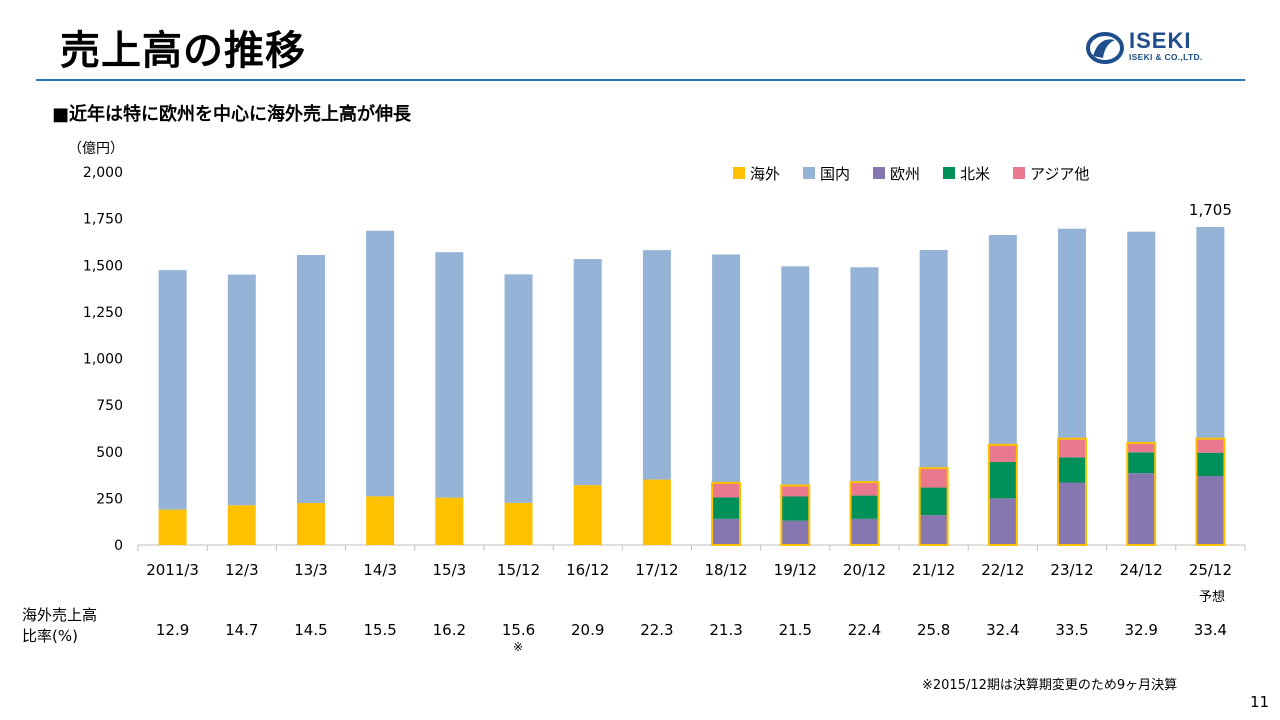  I want to click on legend-label-overseas: 海外, so click(765, 174).